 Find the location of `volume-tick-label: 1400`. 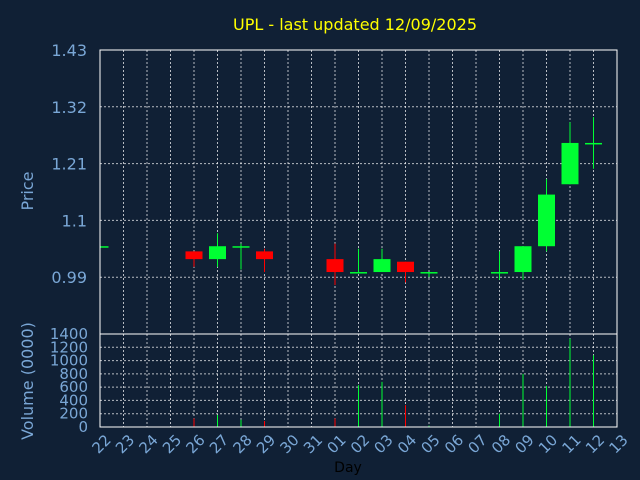

volume-tick-label: 1400 is located at coordinates (69, 334).